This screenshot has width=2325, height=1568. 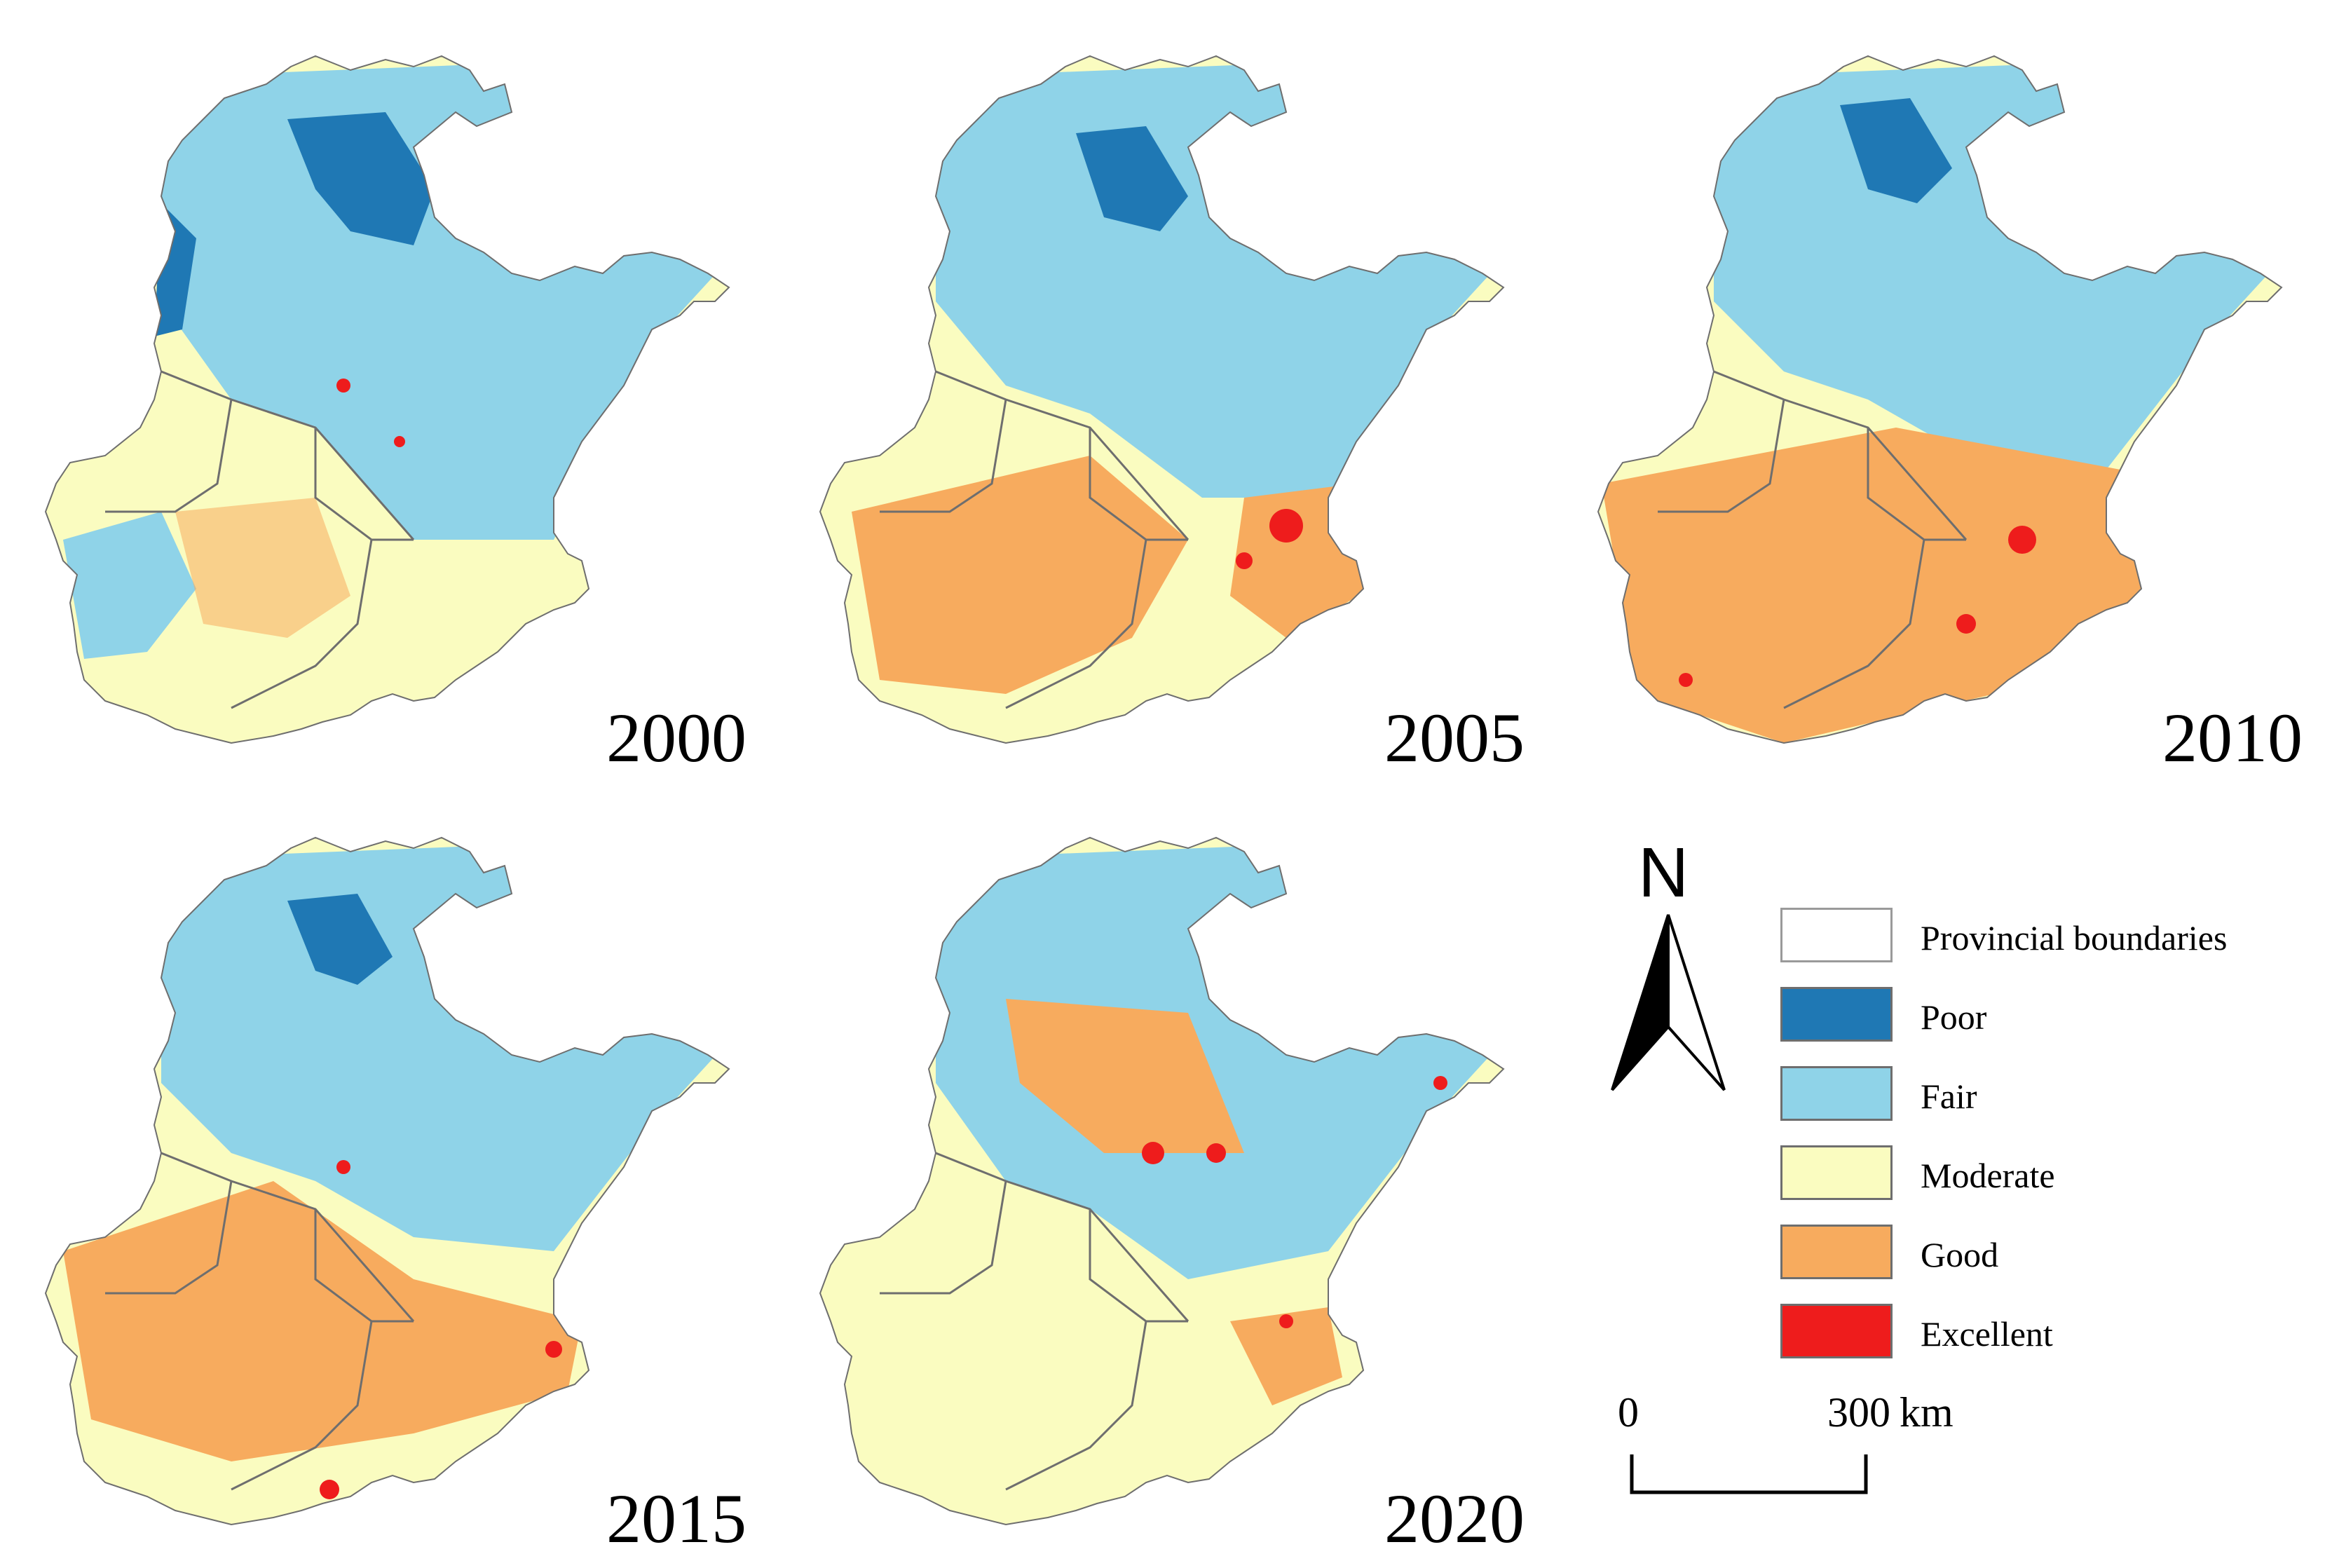 What do you see at coordinates (2046, 1256) in the screenshot?
I see `legend-item-good: Good` at bounding box center [2046, 1256].